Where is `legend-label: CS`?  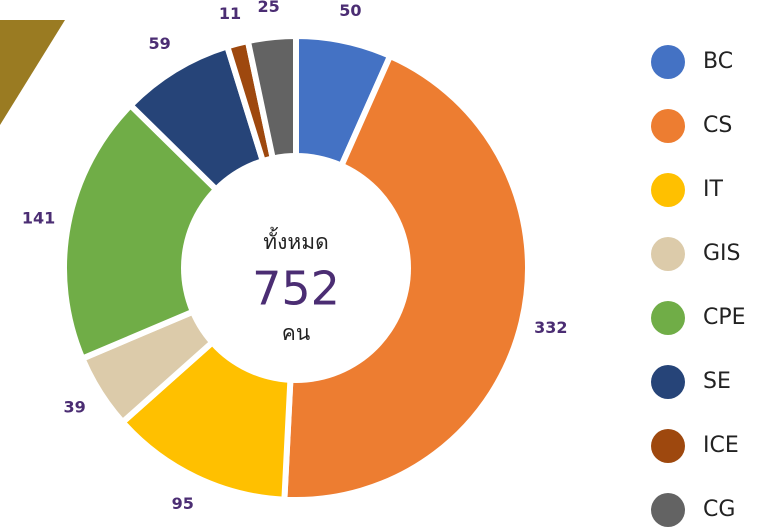 legend-label: CS is located at coordinates (717, 125).